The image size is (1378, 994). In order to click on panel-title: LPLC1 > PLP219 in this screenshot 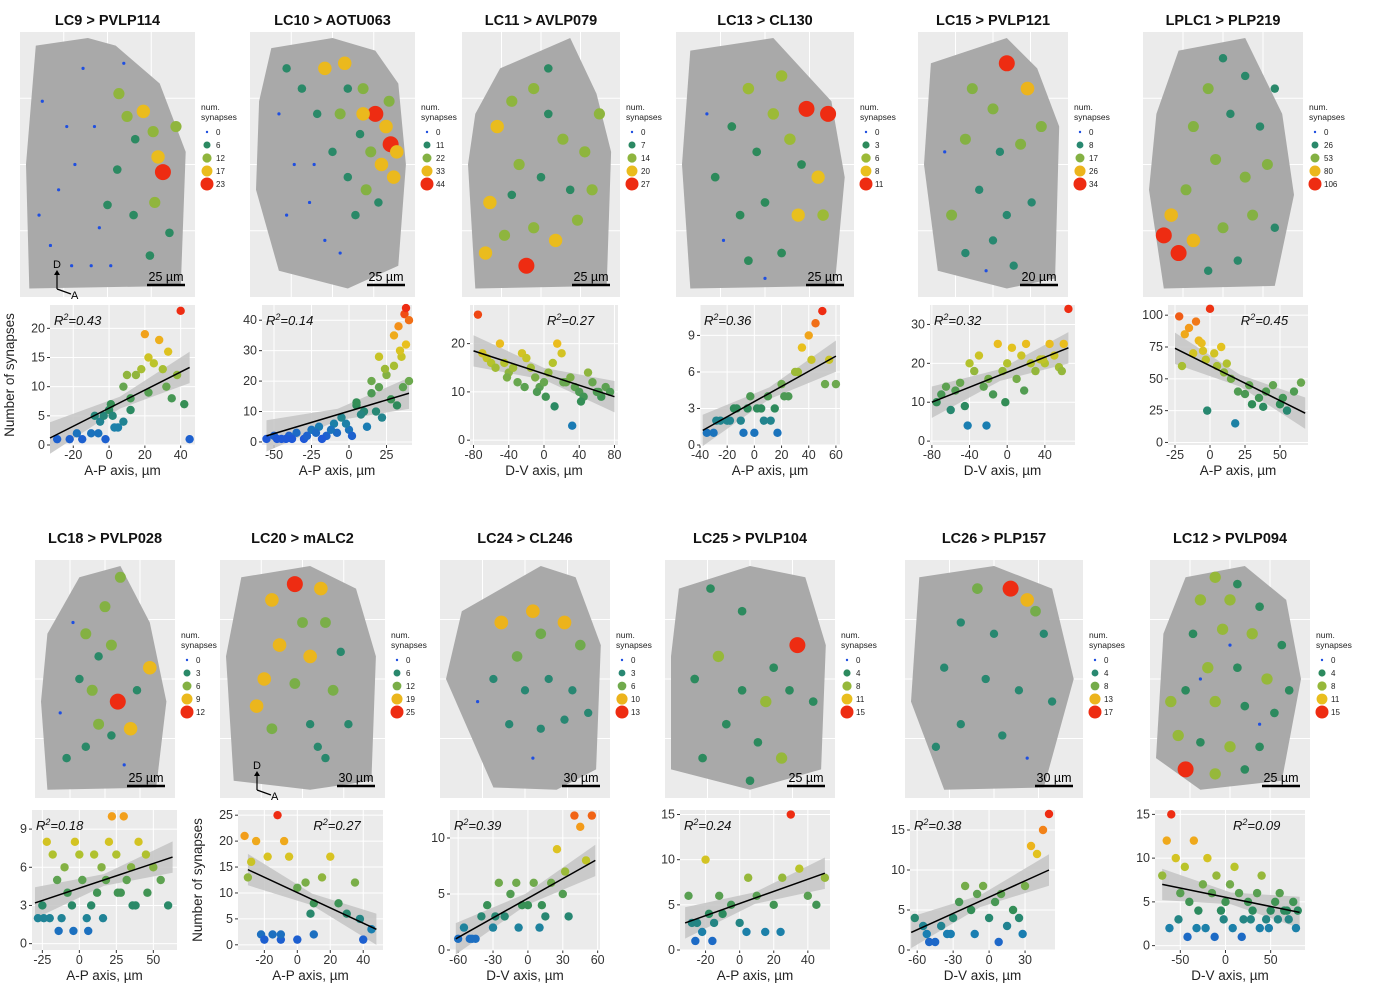, I will do `click(1223, 21)`.